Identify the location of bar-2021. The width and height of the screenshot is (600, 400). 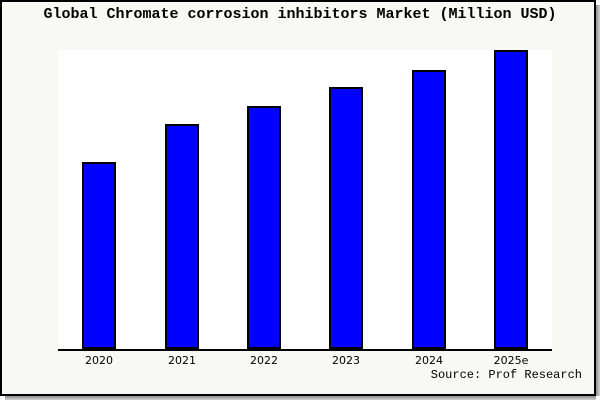
(182, 236).